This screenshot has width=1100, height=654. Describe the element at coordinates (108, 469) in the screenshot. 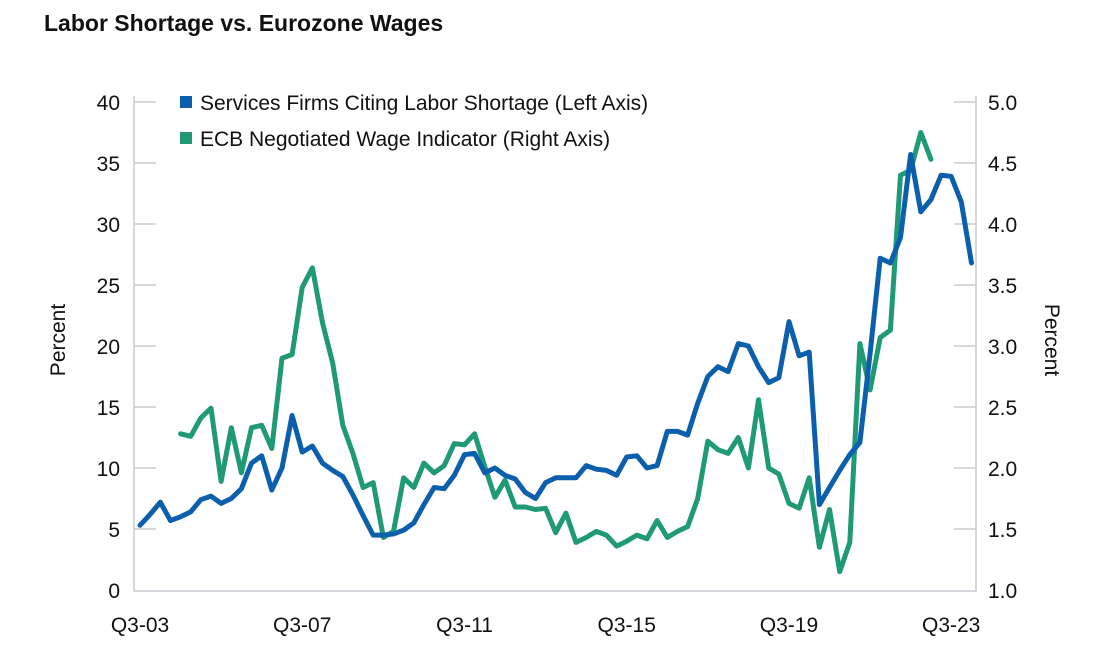

I see `y-tick-label-left: 10` at that location.